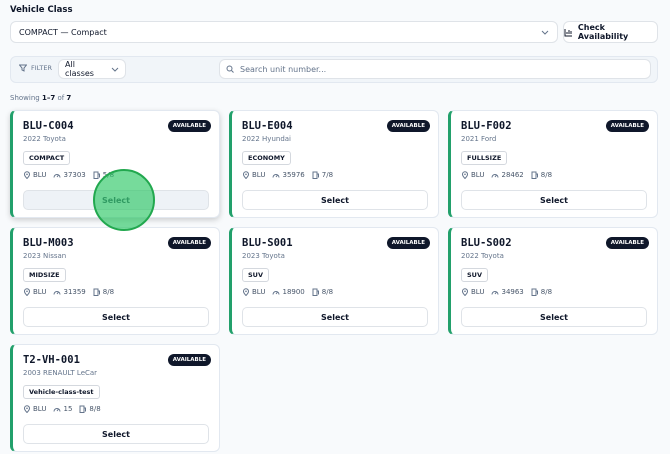  What do you see at coordinates (486, 243) in the screenshot?
I see `unit-number: BLU-S002` at bounding box center [486, 243].